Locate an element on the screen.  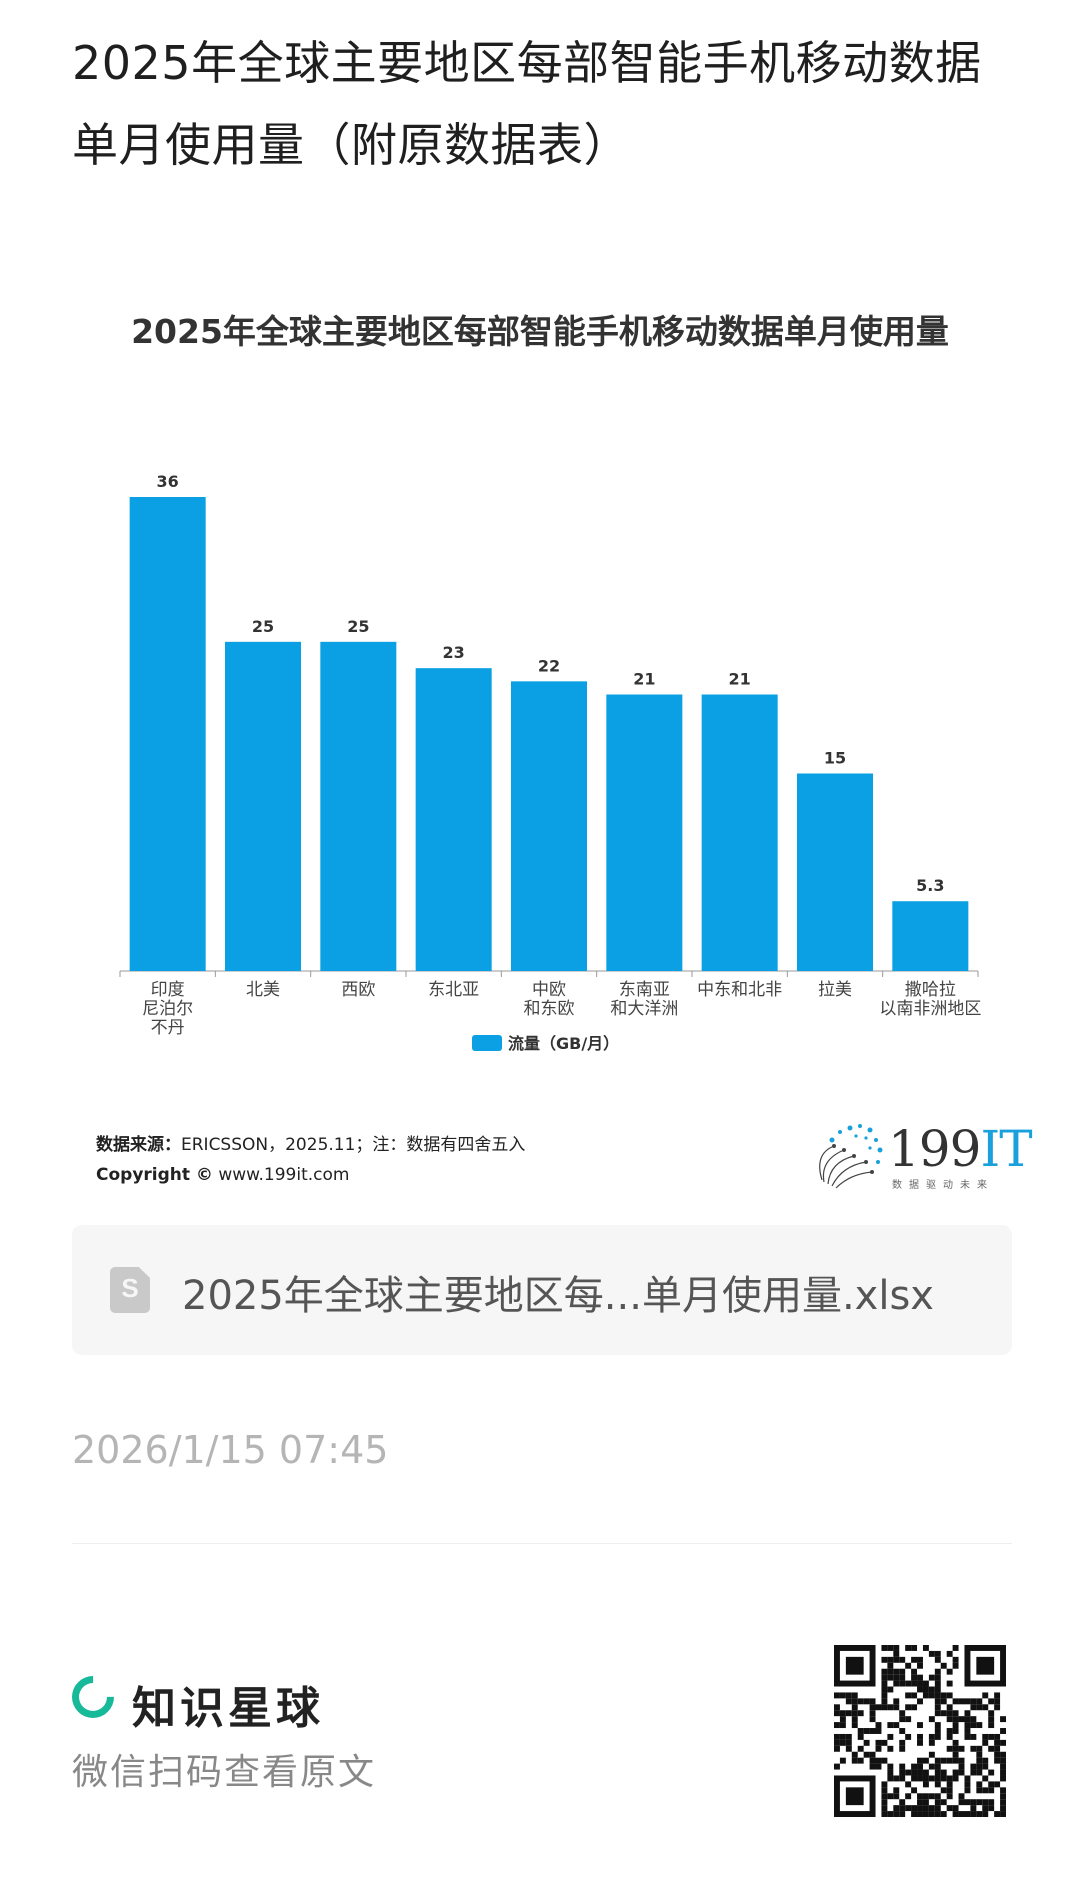
post-timestamp: 2026/1/15 07:45 is located at coordinates (230, 1450).